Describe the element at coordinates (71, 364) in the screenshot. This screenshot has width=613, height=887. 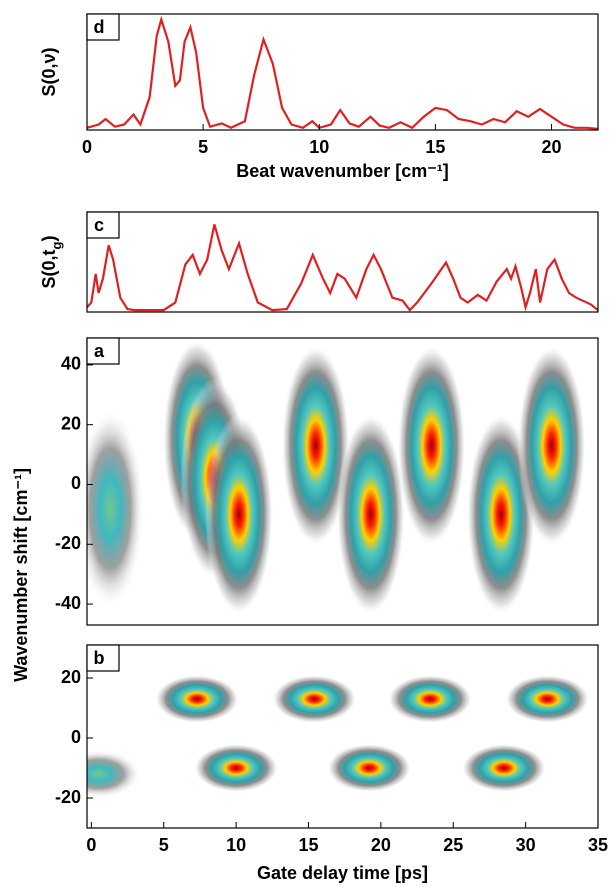
I see `y-tick-label: 40` at that location.